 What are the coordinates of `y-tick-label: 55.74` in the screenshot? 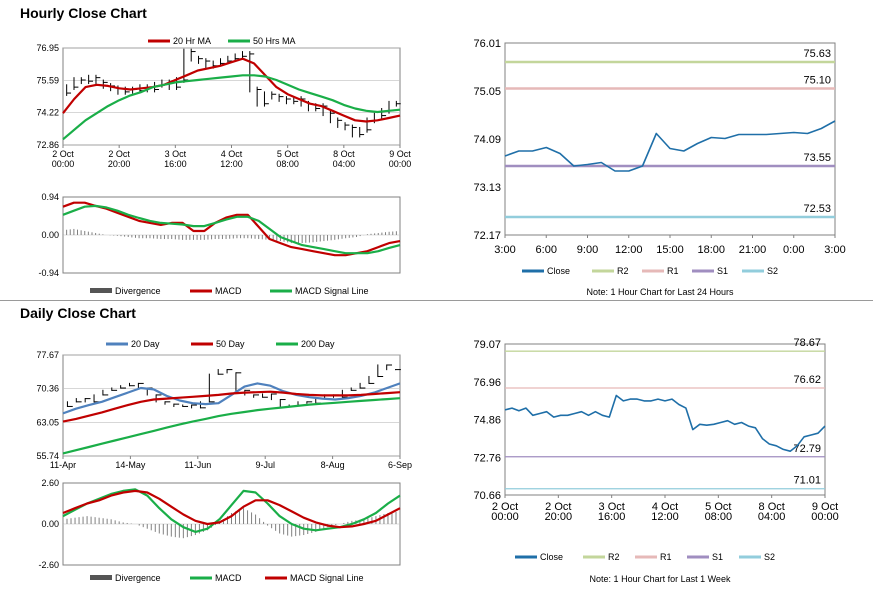 It's located at (47, 456).